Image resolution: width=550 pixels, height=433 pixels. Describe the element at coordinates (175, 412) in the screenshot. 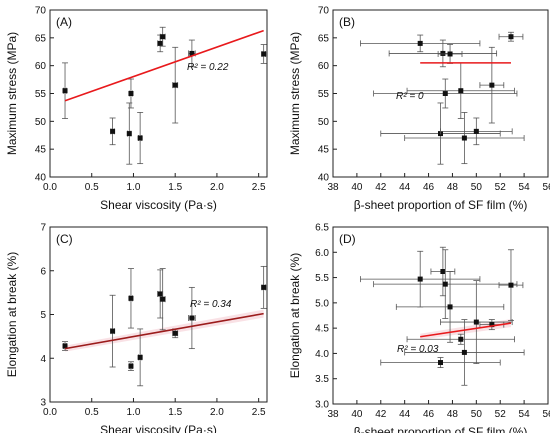

I see `x-tick-label: 1.5` at that location.